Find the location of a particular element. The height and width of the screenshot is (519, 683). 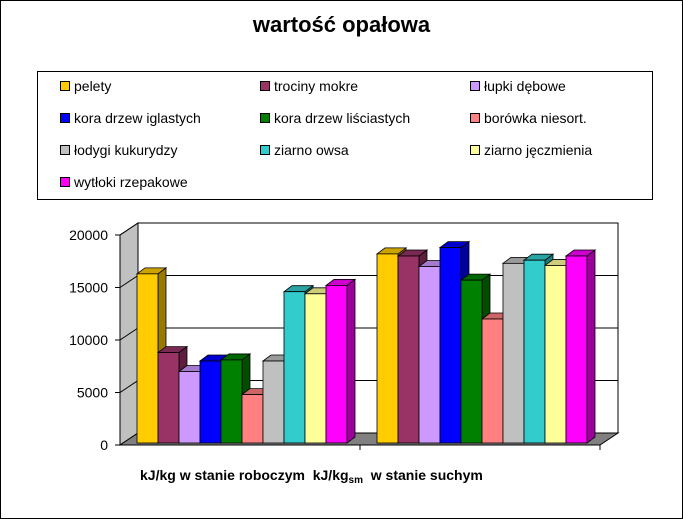

legend-label: trociny mokre is located at coordinates (316, 86).